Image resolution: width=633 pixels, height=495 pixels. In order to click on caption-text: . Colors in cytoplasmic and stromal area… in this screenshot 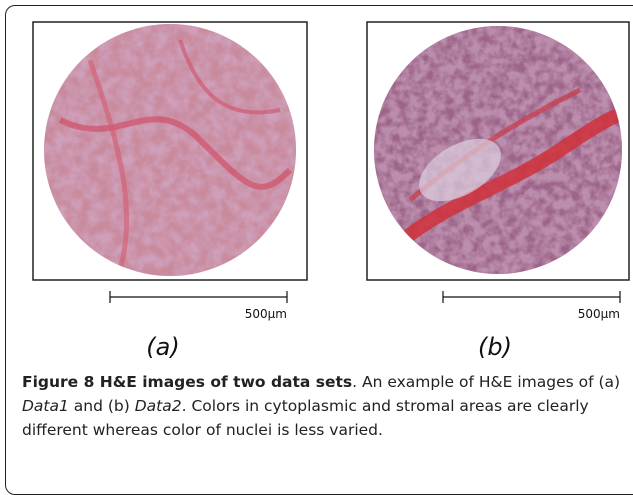, I will do `click(305, 418)`.